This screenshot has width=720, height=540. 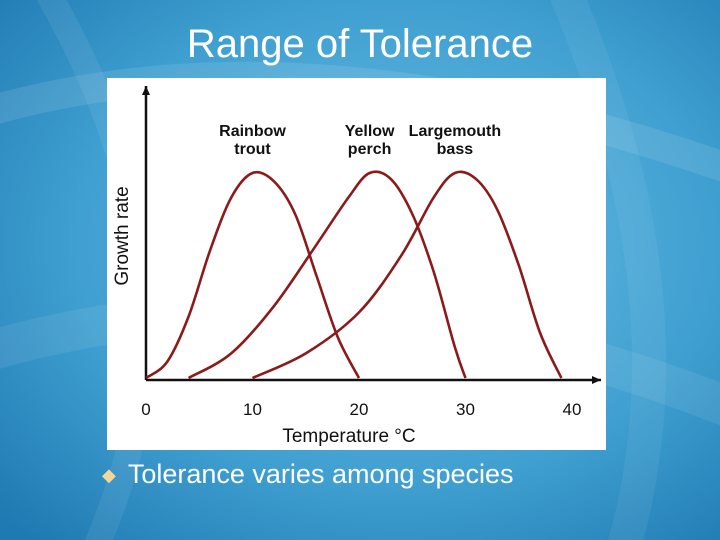 I want to click on x-tick-label: 0, so click(x=145, y=409).